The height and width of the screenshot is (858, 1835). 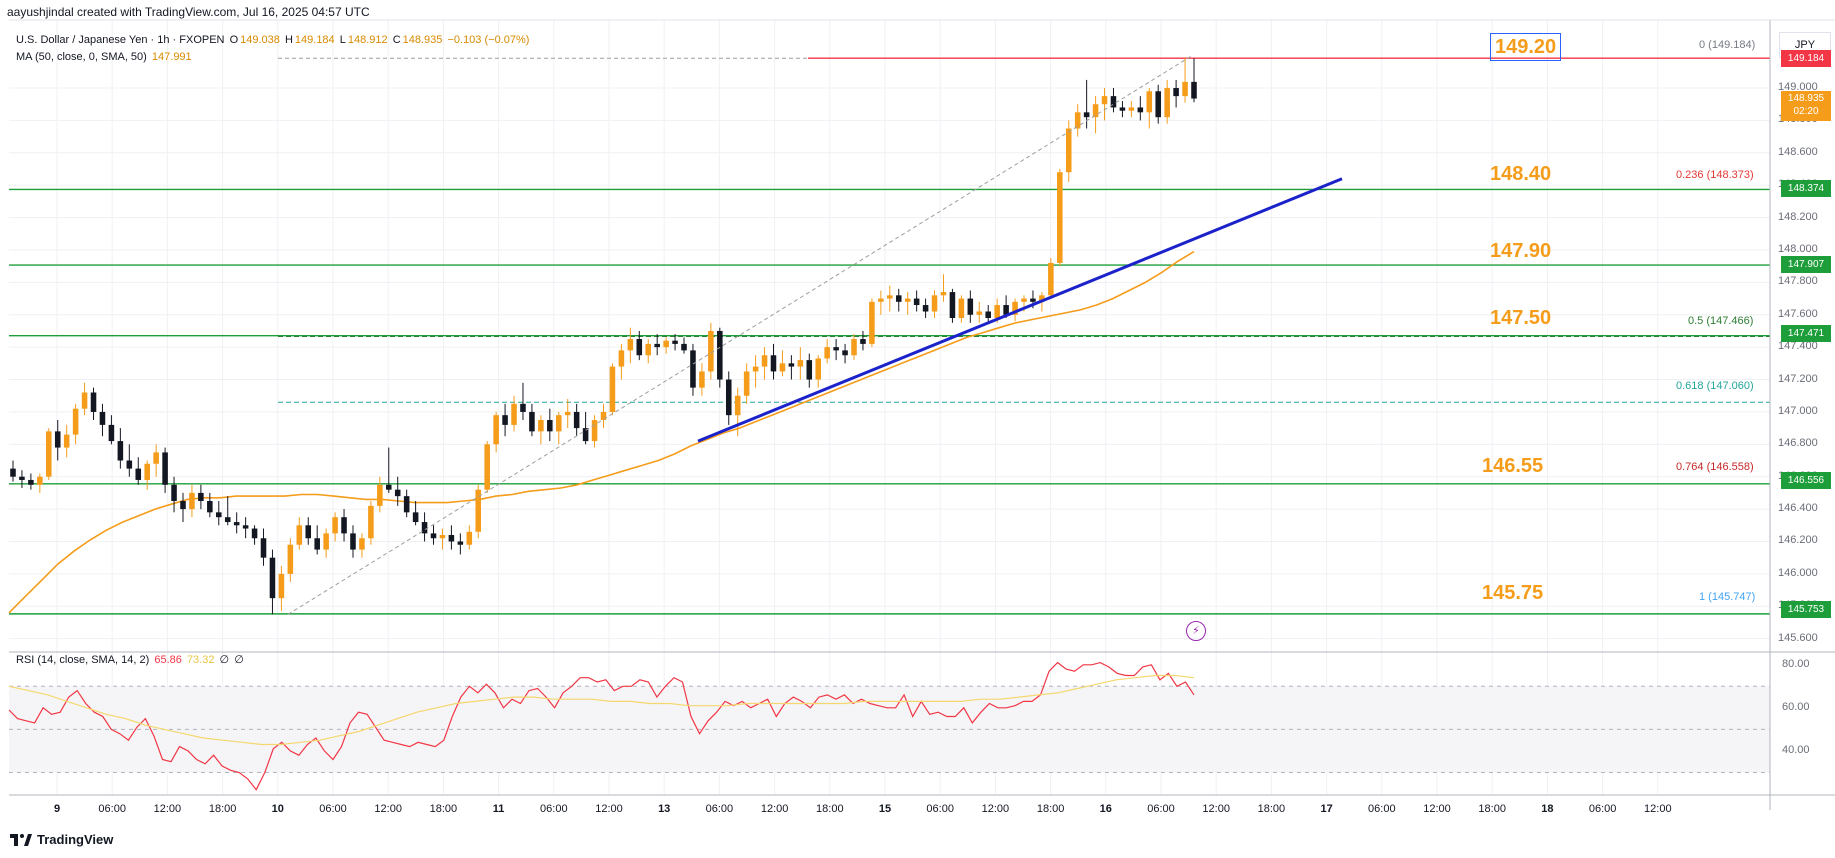 What do you see at coordinates (1326, 809) in the screenshot?
I see `time-axis-day-label: 17` at bounding box center [1326, 809].